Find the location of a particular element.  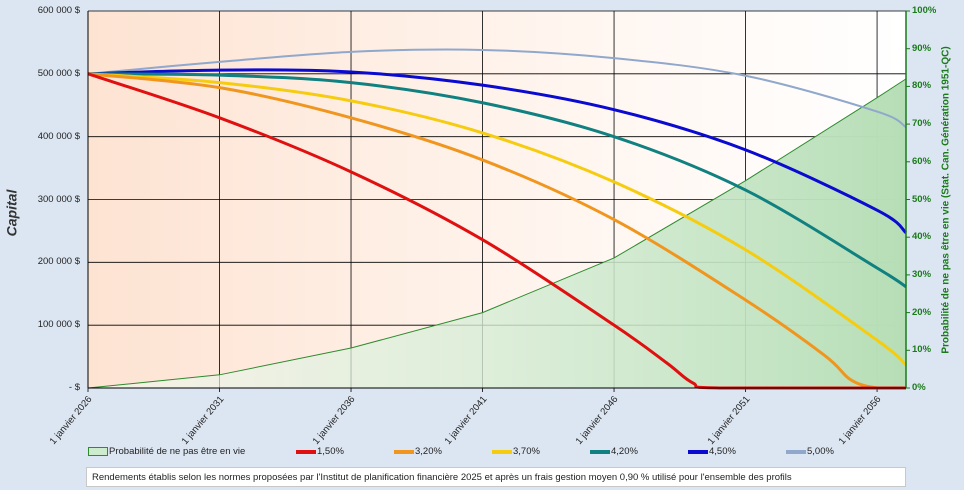

y2-tick-label: 90% is located at coordinates (922, 48).